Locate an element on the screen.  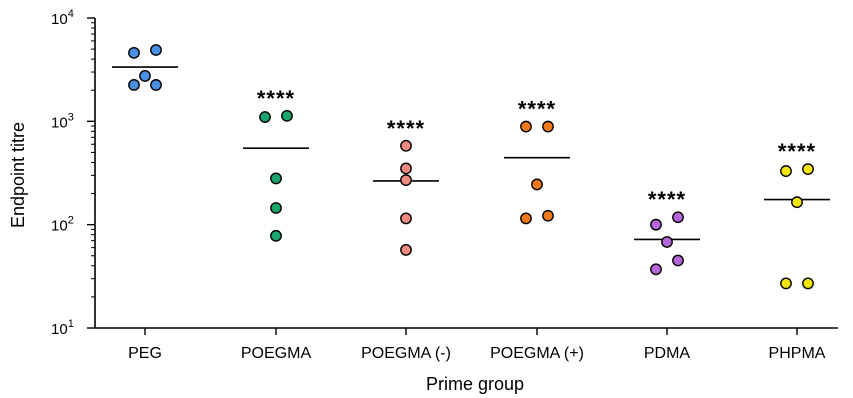
x-tick-label: POEGMA is located at coordinates (276, 353).